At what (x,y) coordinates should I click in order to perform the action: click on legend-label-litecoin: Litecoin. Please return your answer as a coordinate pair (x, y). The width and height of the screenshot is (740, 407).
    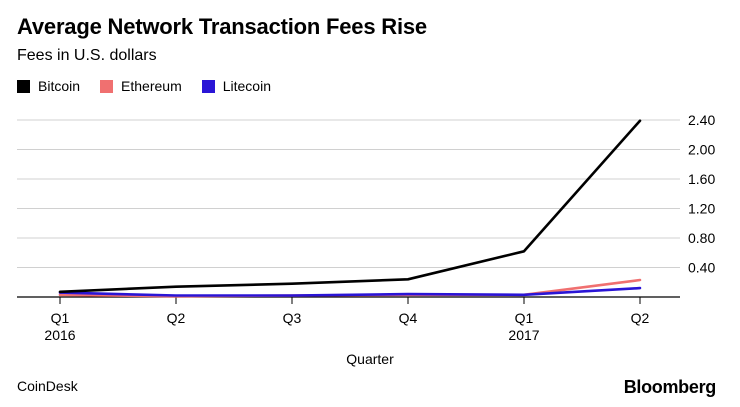
    Looking at the image, I should click on (246, 86).